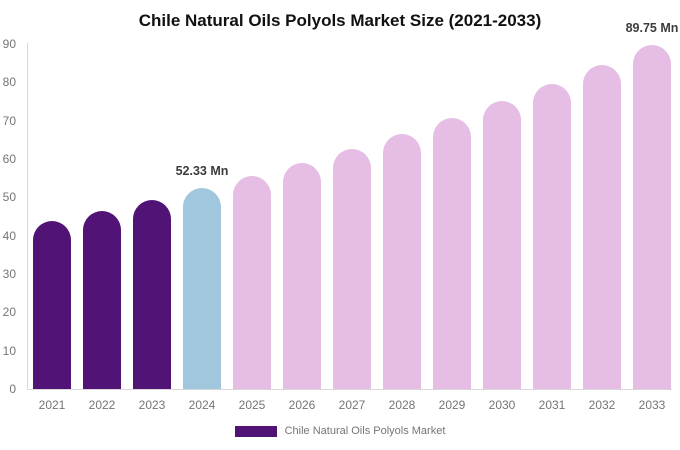 The height and width of the screenshot is (450, 680). Describe the element at coordinates (9, 82) in the screenshot. I see `y-tick-label-80: 80` at that location.